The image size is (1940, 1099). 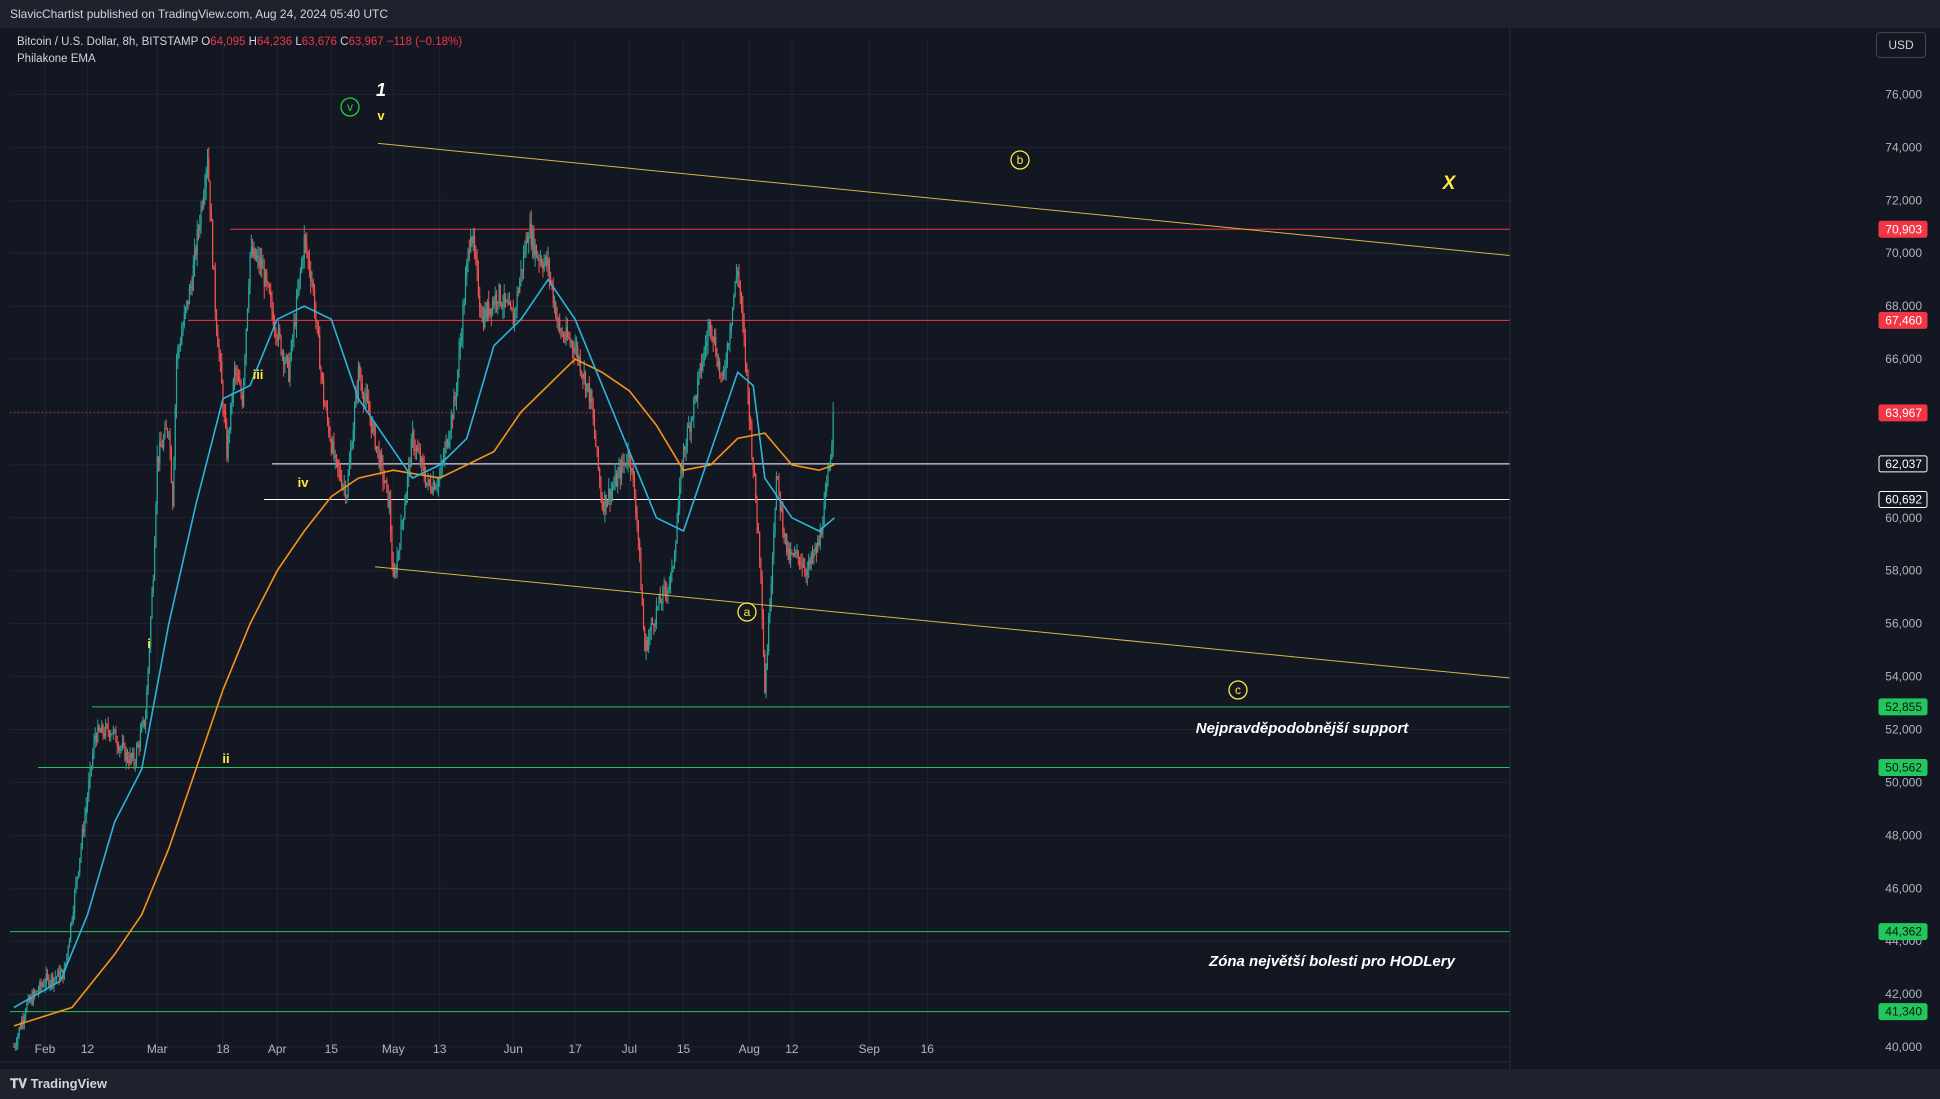 I want to click on wave-label-c-ring, so click(x=1238, y=690).